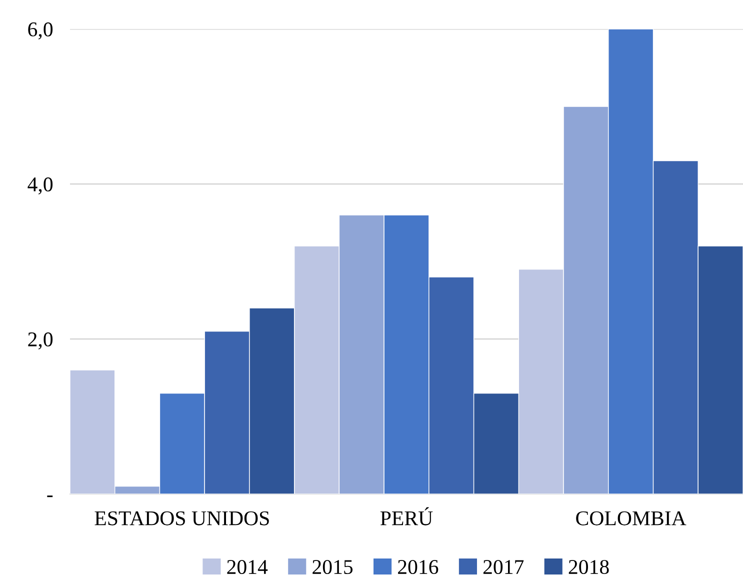 Image resolution: width=743 pixels, height=582 pixels. What do you see at coordinates (631, 518) in the screenshot?
I see `x-tick-label: COLOMBIA` at bounding box center [631, 518].